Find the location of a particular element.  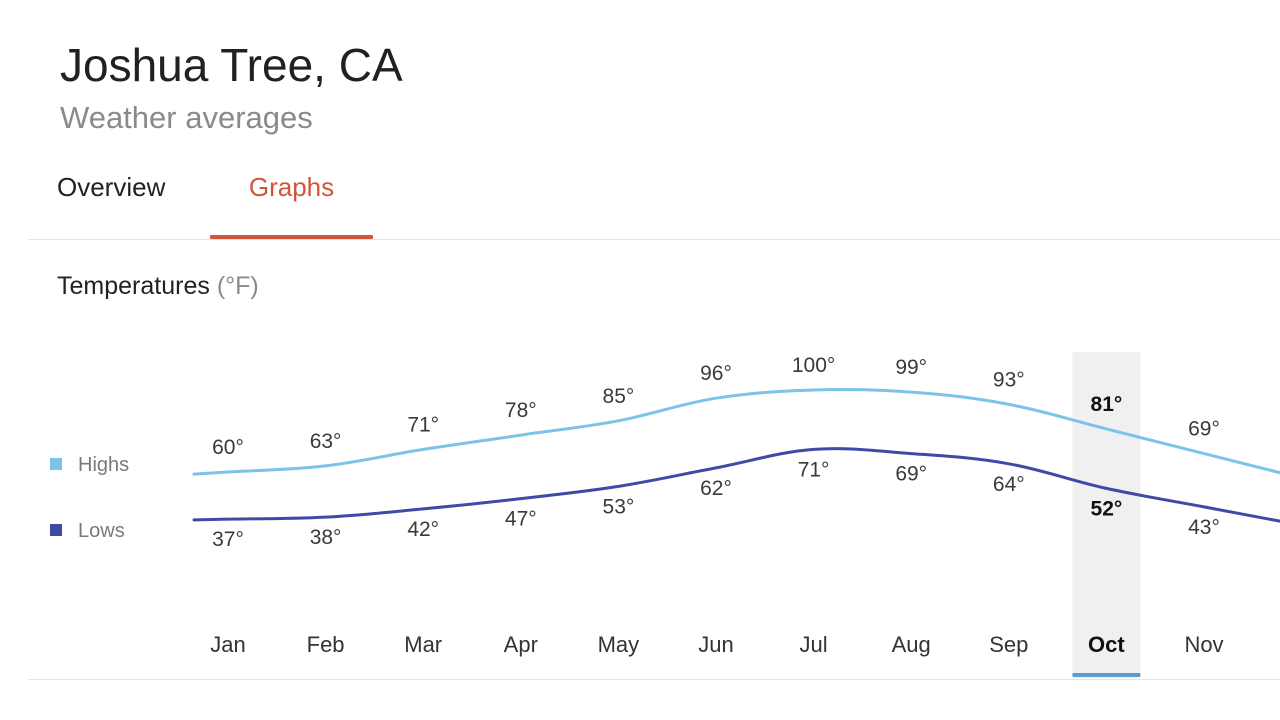

legend-label-lows: Lows is located at coordinates (101, 531).